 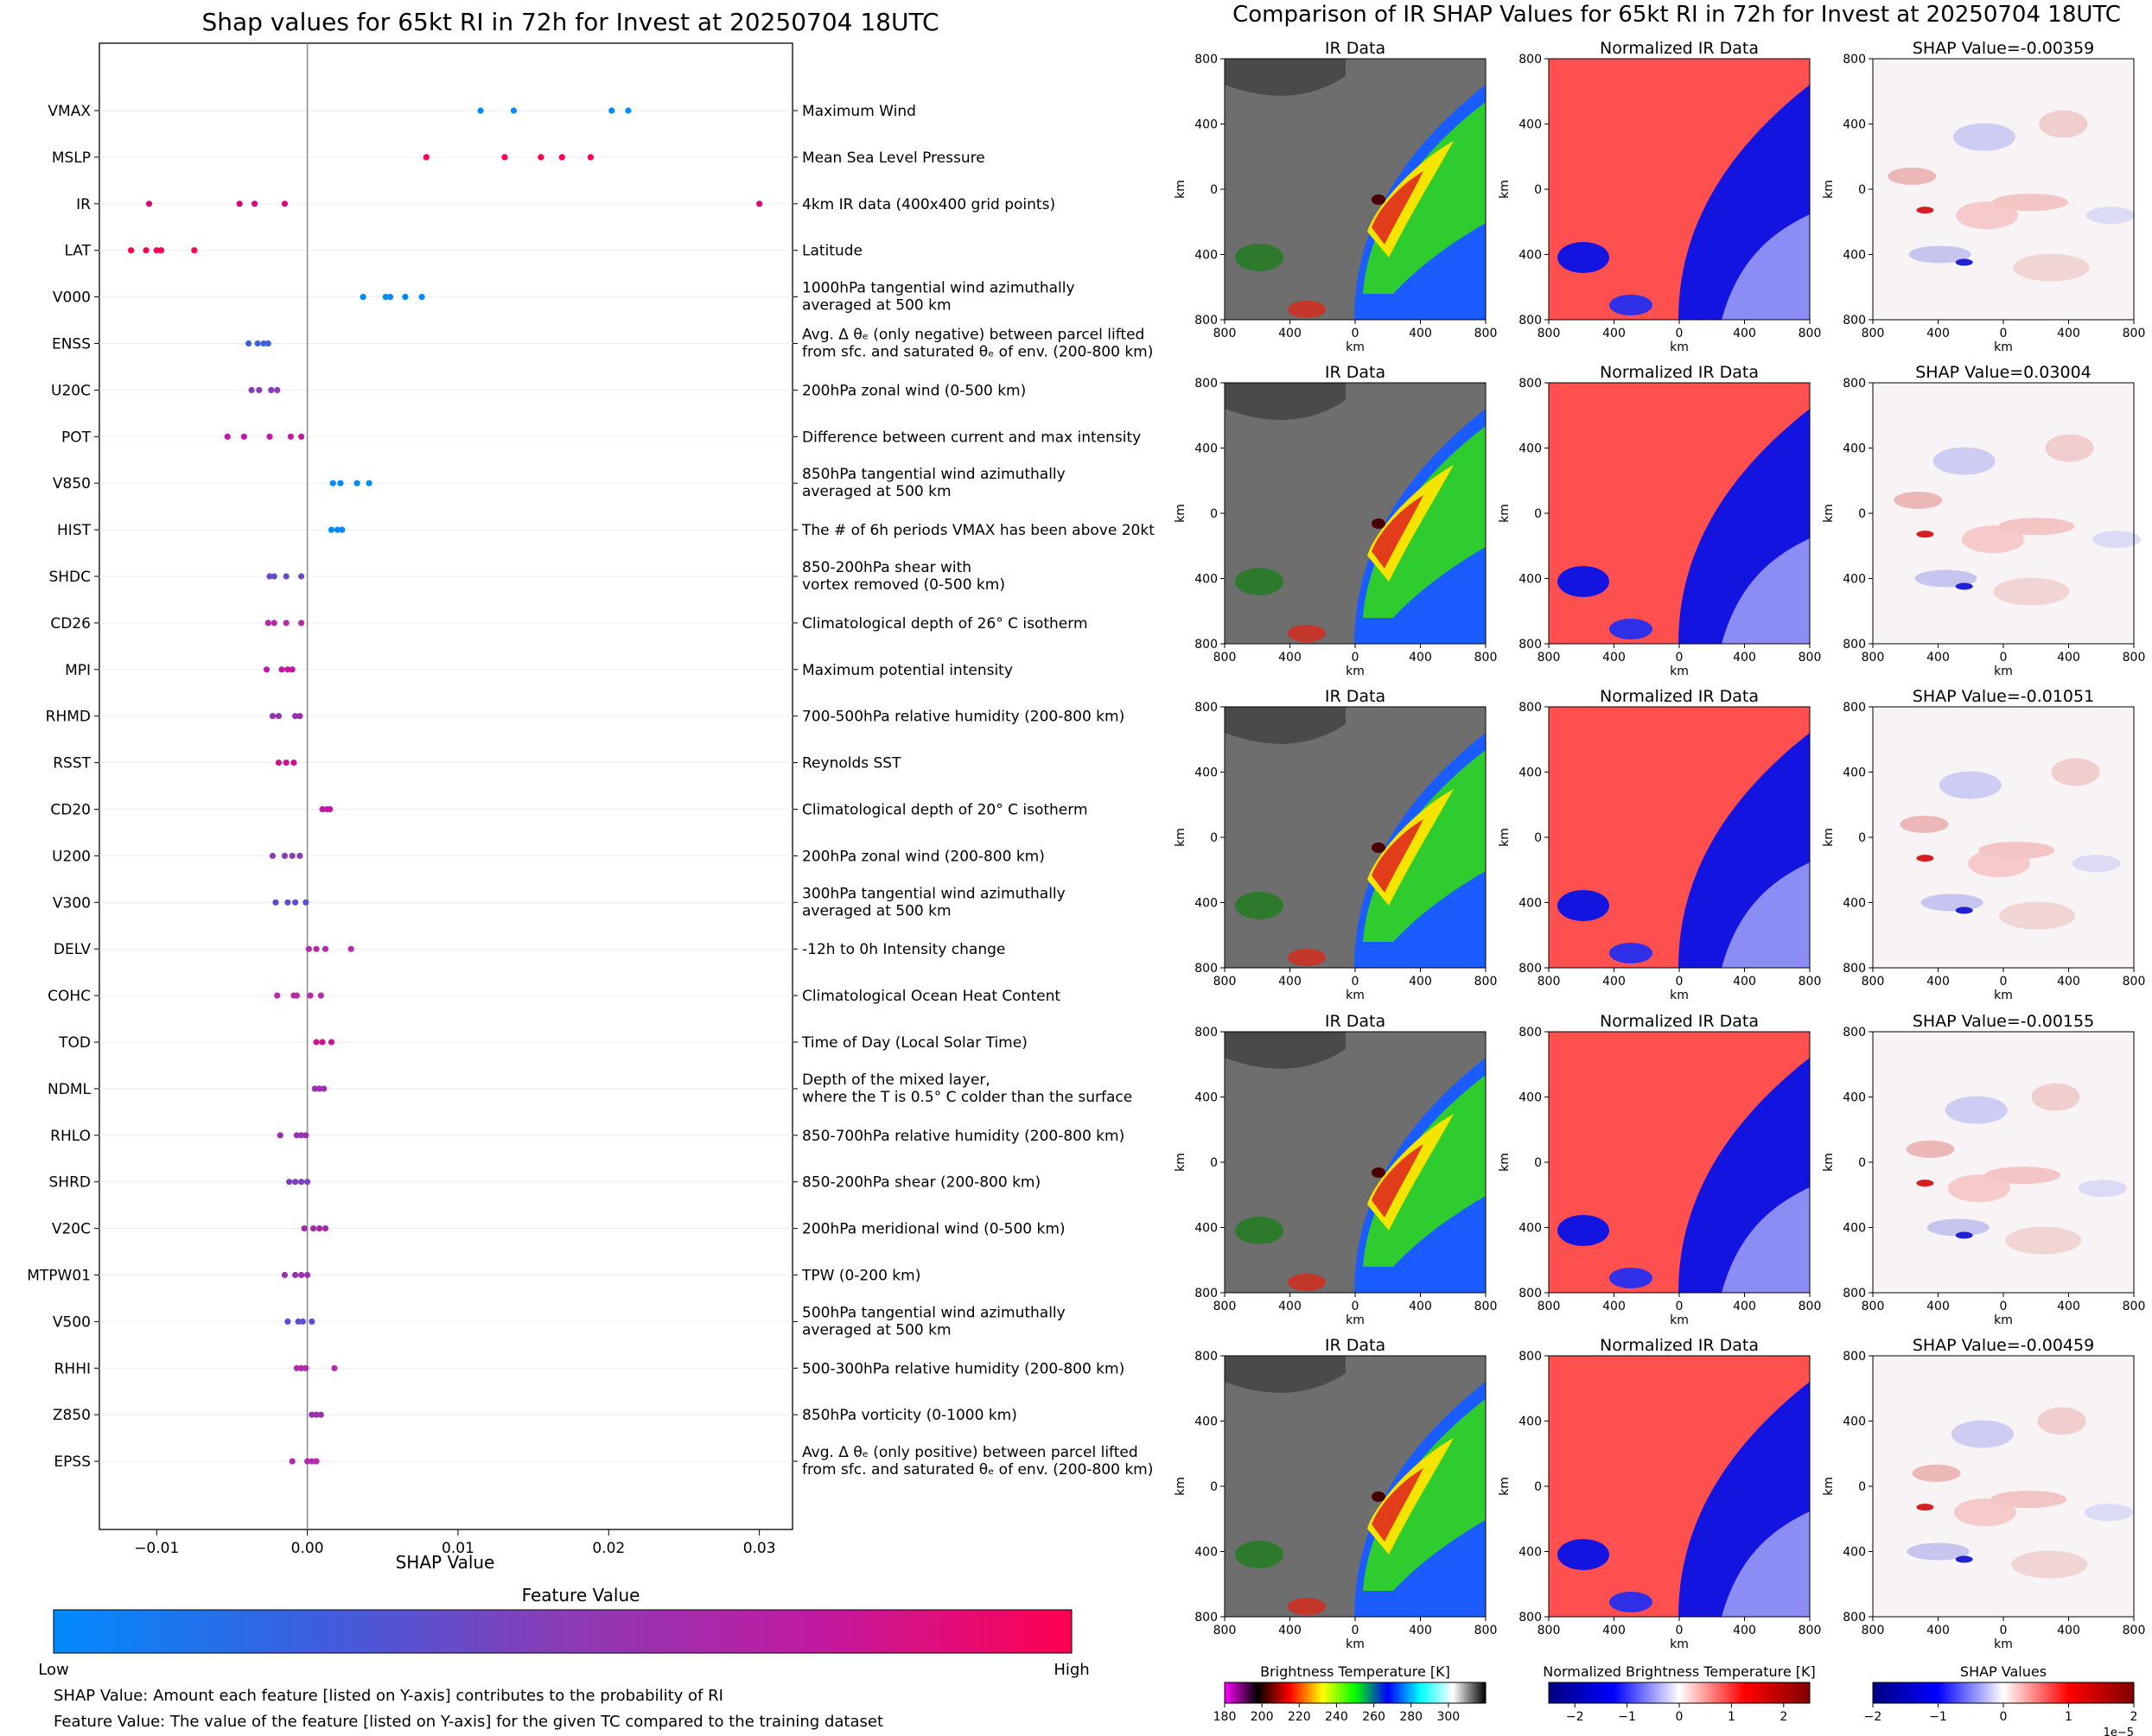 I want to click on feature-description-label: Maximum potential intensity, so click(x=907, y=670).